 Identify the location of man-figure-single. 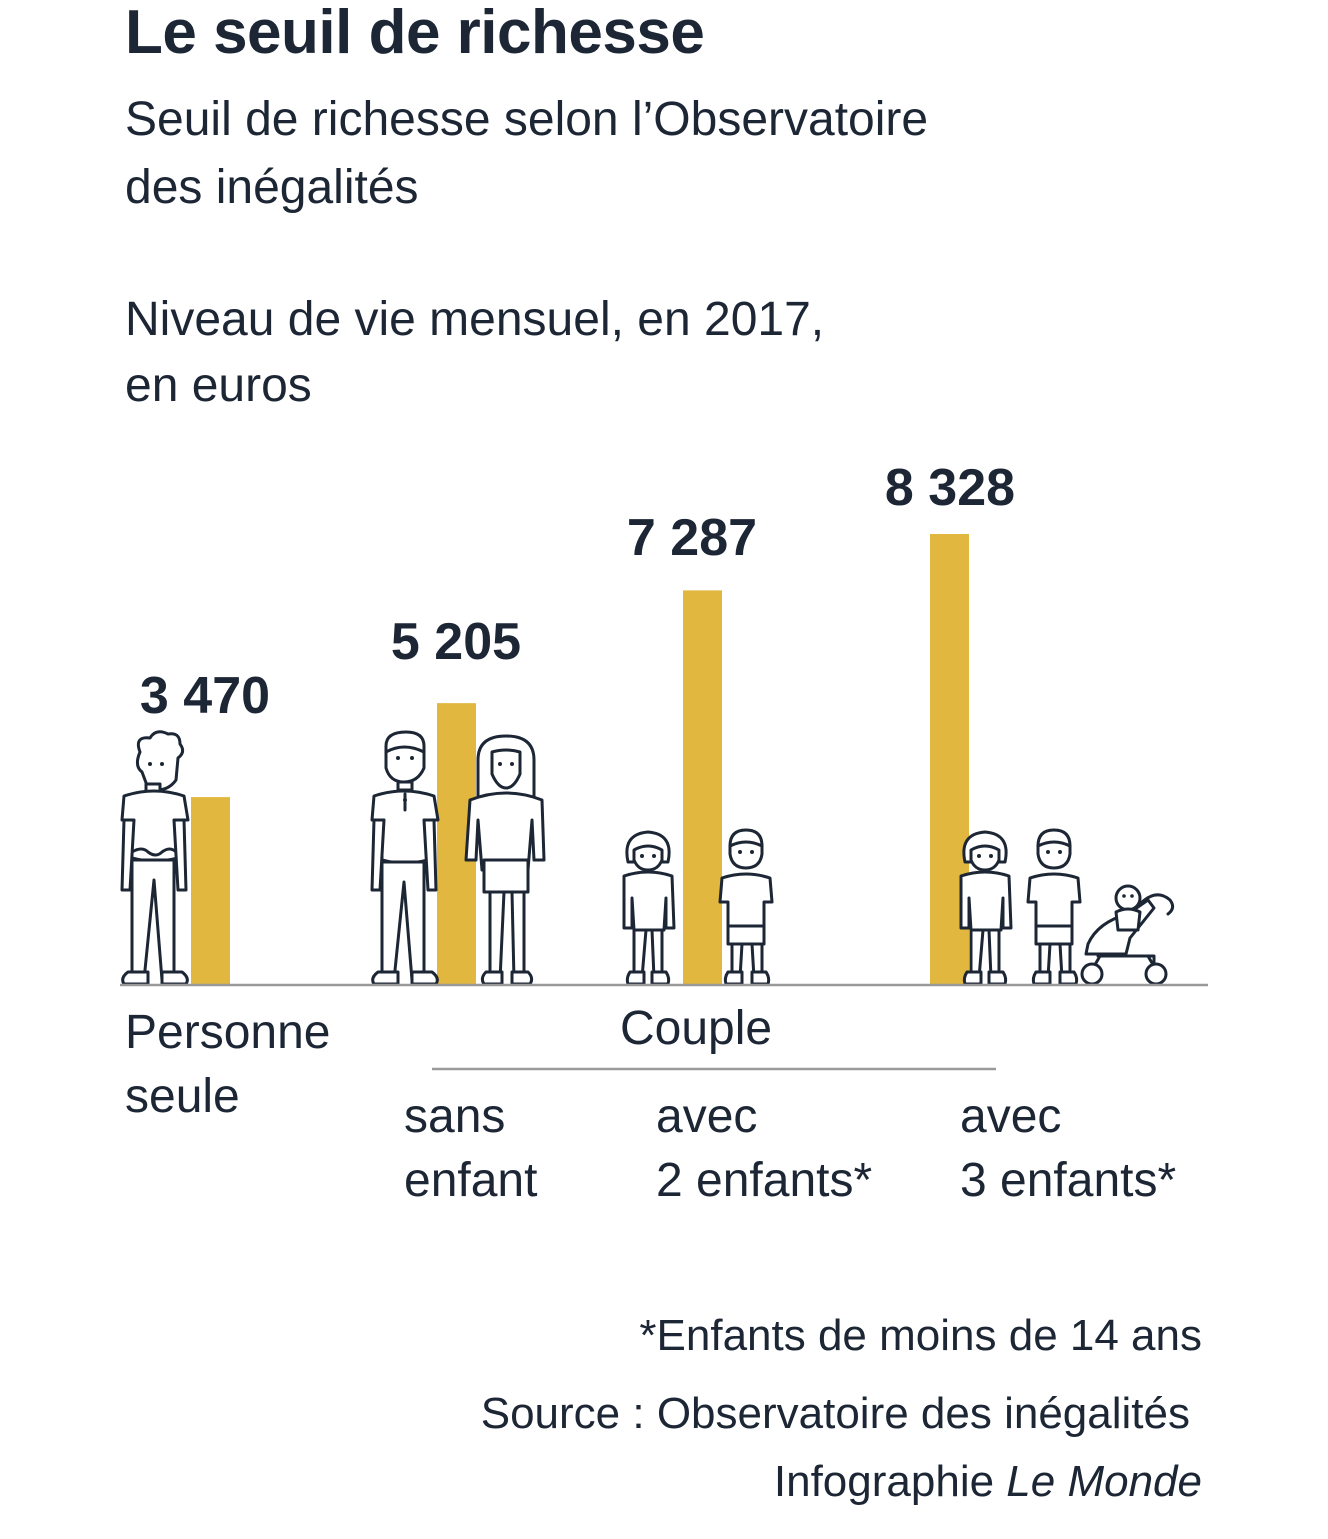
(155, 858).